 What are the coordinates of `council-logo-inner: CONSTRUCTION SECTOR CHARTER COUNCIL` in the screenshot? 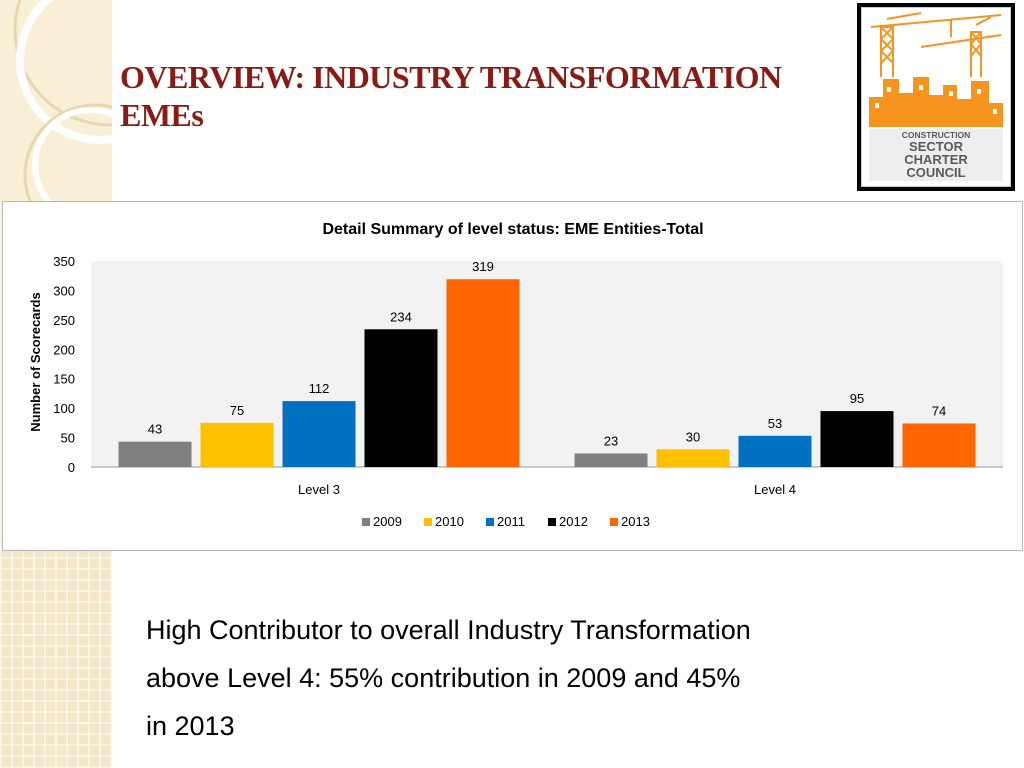 It's located at (936, 97).